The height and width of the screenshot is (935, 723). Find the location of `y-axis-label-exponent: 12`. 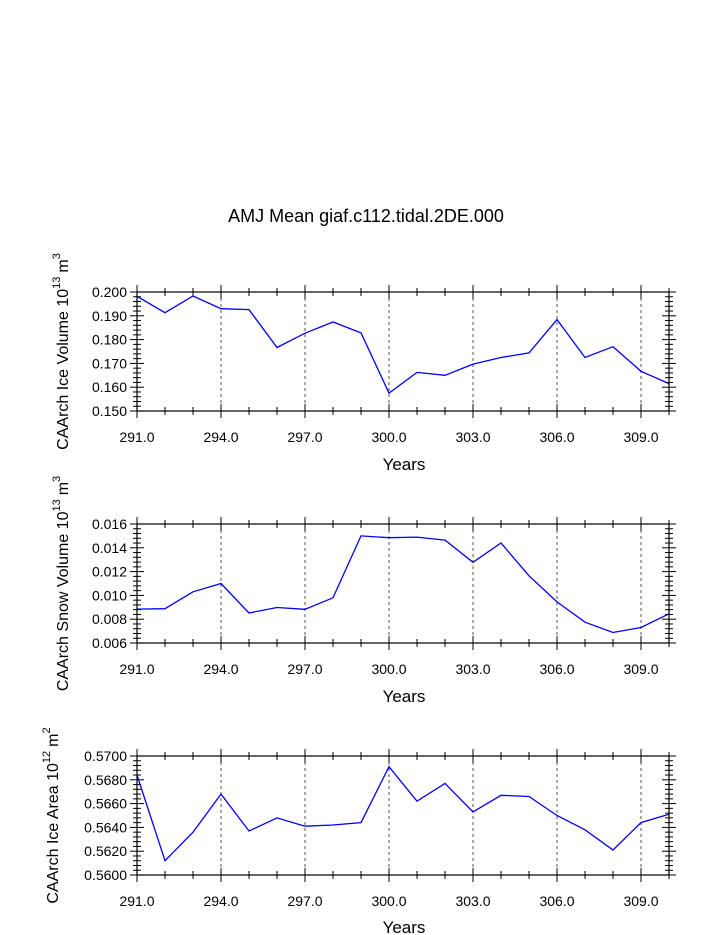

y-axis-label-exponent: 12 is located at coordinates (47, 757).